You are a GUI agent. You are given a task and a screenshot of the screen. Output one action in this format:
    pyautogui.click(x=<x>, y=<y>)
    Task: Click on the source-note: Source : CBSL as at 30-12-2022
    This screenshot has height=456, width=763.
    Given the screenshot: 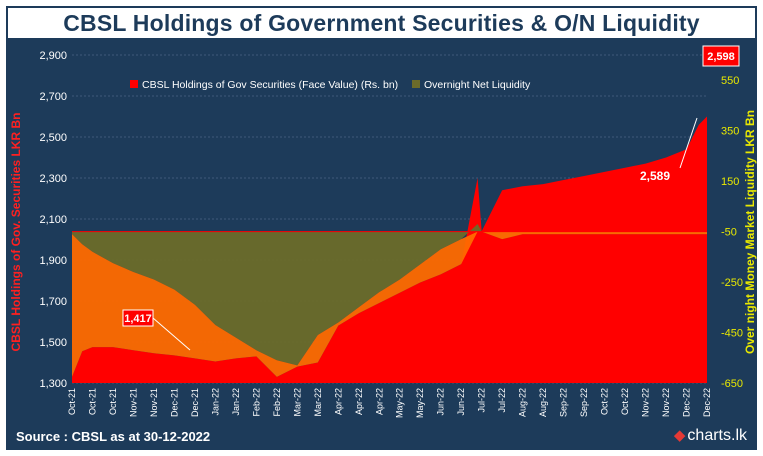 What is the action you would take?
    pyautogui.click(x=113, y=436)
    